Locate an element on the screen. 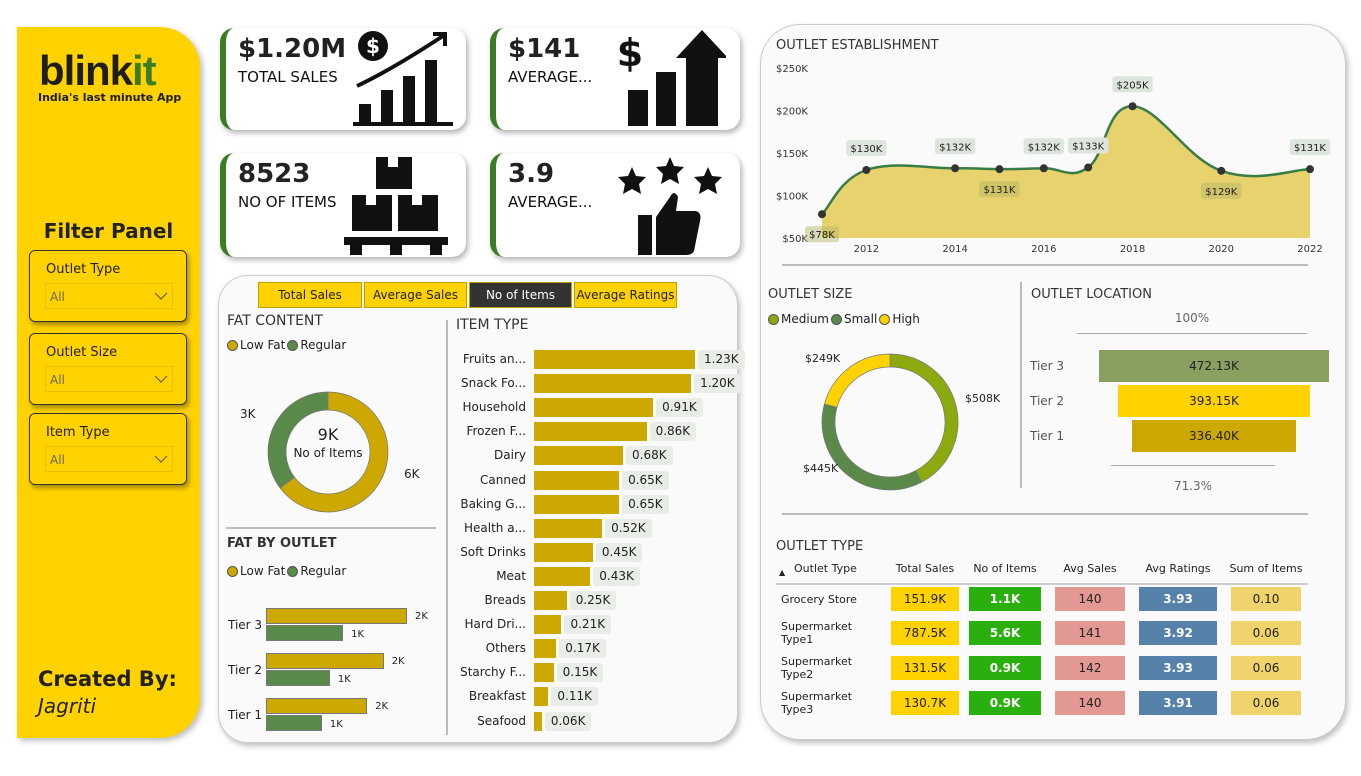 The height and width of the screenshot is (776, 1361). series-line is located at coordinates (1066, 160).